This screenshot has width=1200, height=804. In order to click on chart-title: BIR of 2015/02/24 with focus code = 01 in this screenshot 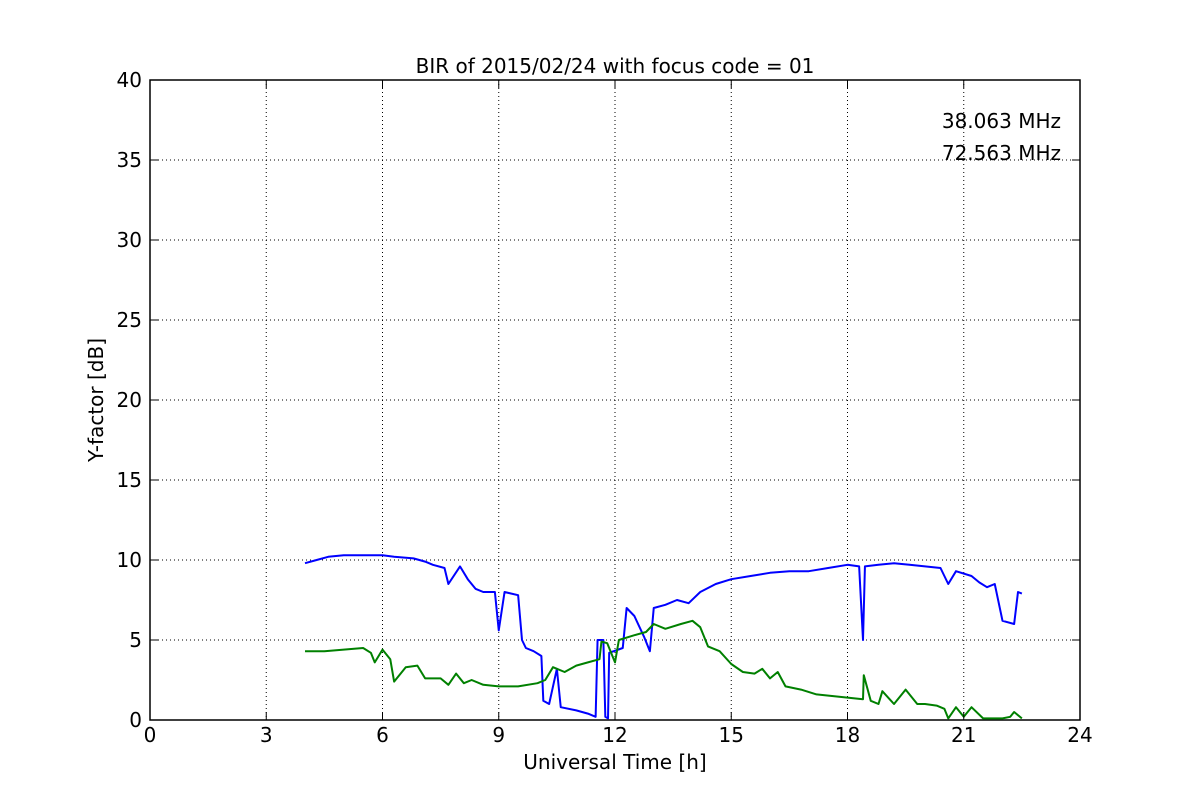, I will do `click(615, 66)`.